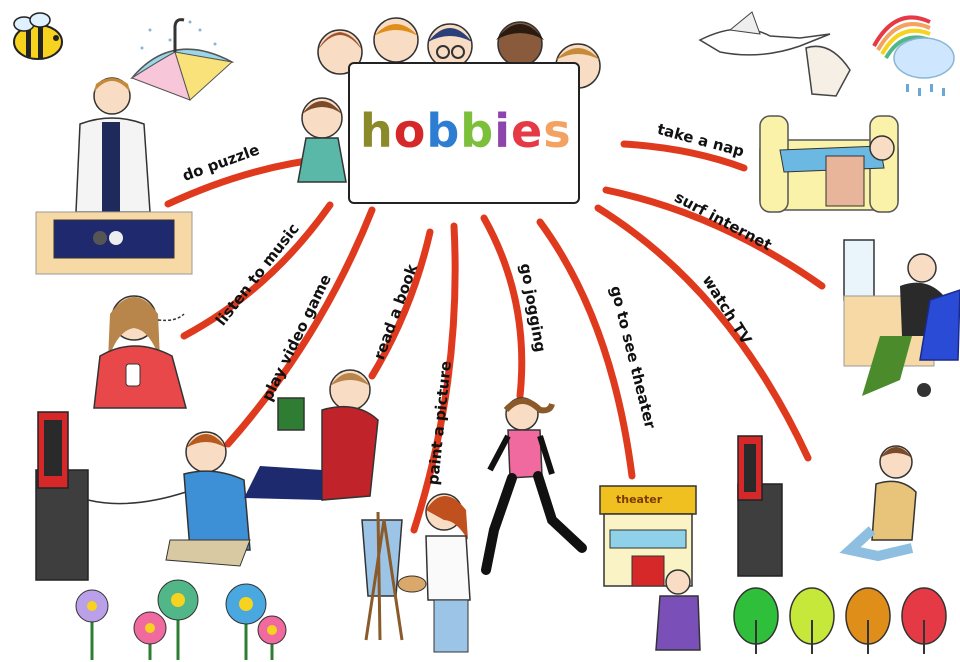 This screenshot has width=960, height=662. What do you see at coordinates (714, 238) in the screenshot?
I see `branch-surf-internet` at bounding box center [714, 238].